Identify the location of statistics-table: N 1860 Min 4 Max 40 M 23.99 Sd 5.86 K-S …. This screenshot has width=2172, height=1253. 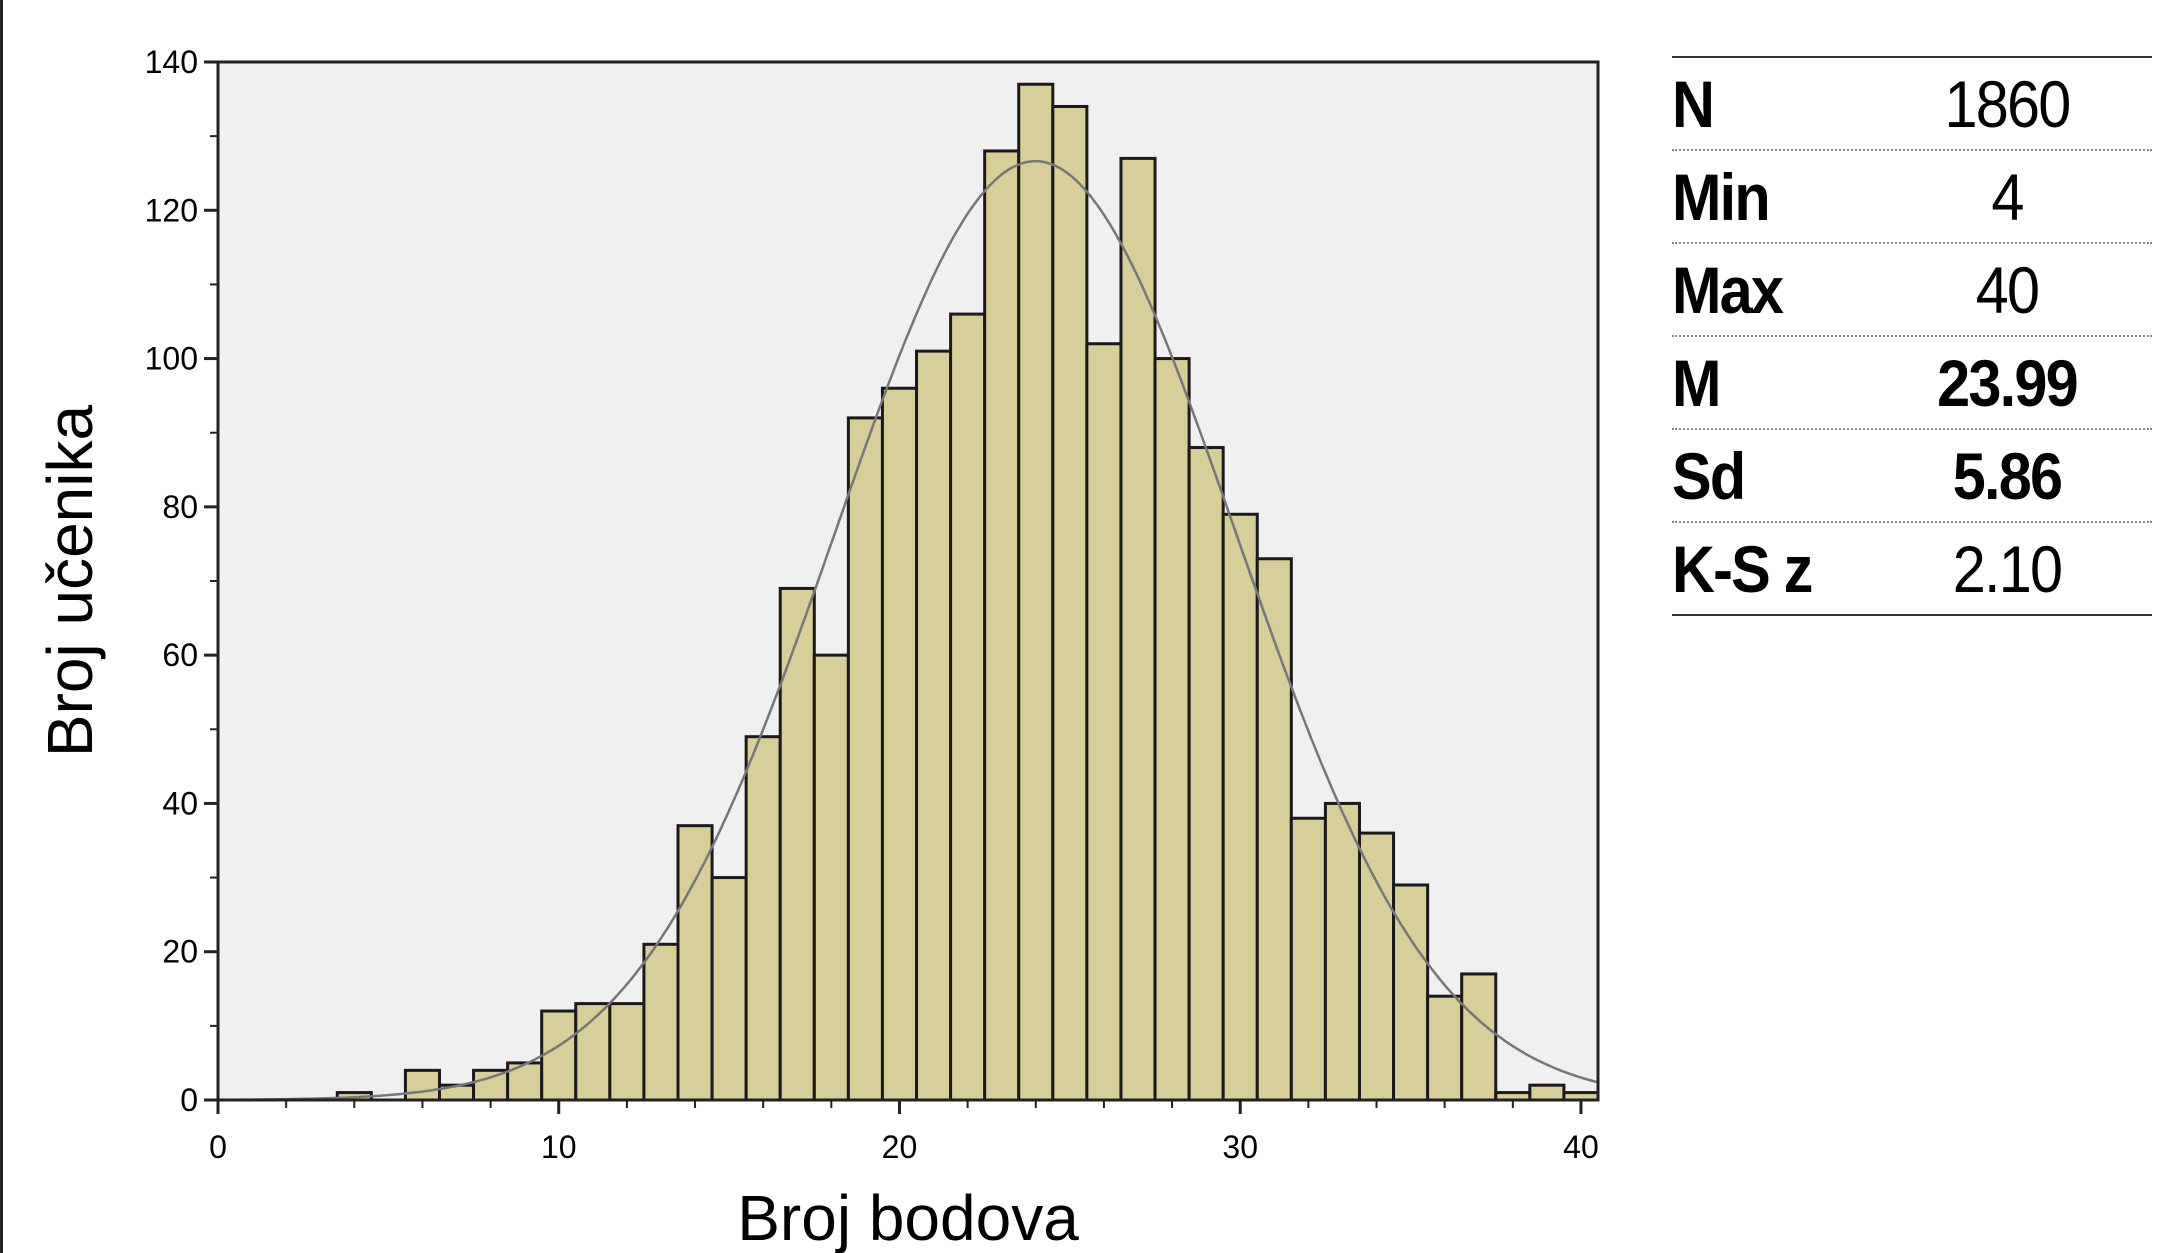
(1912, 336).